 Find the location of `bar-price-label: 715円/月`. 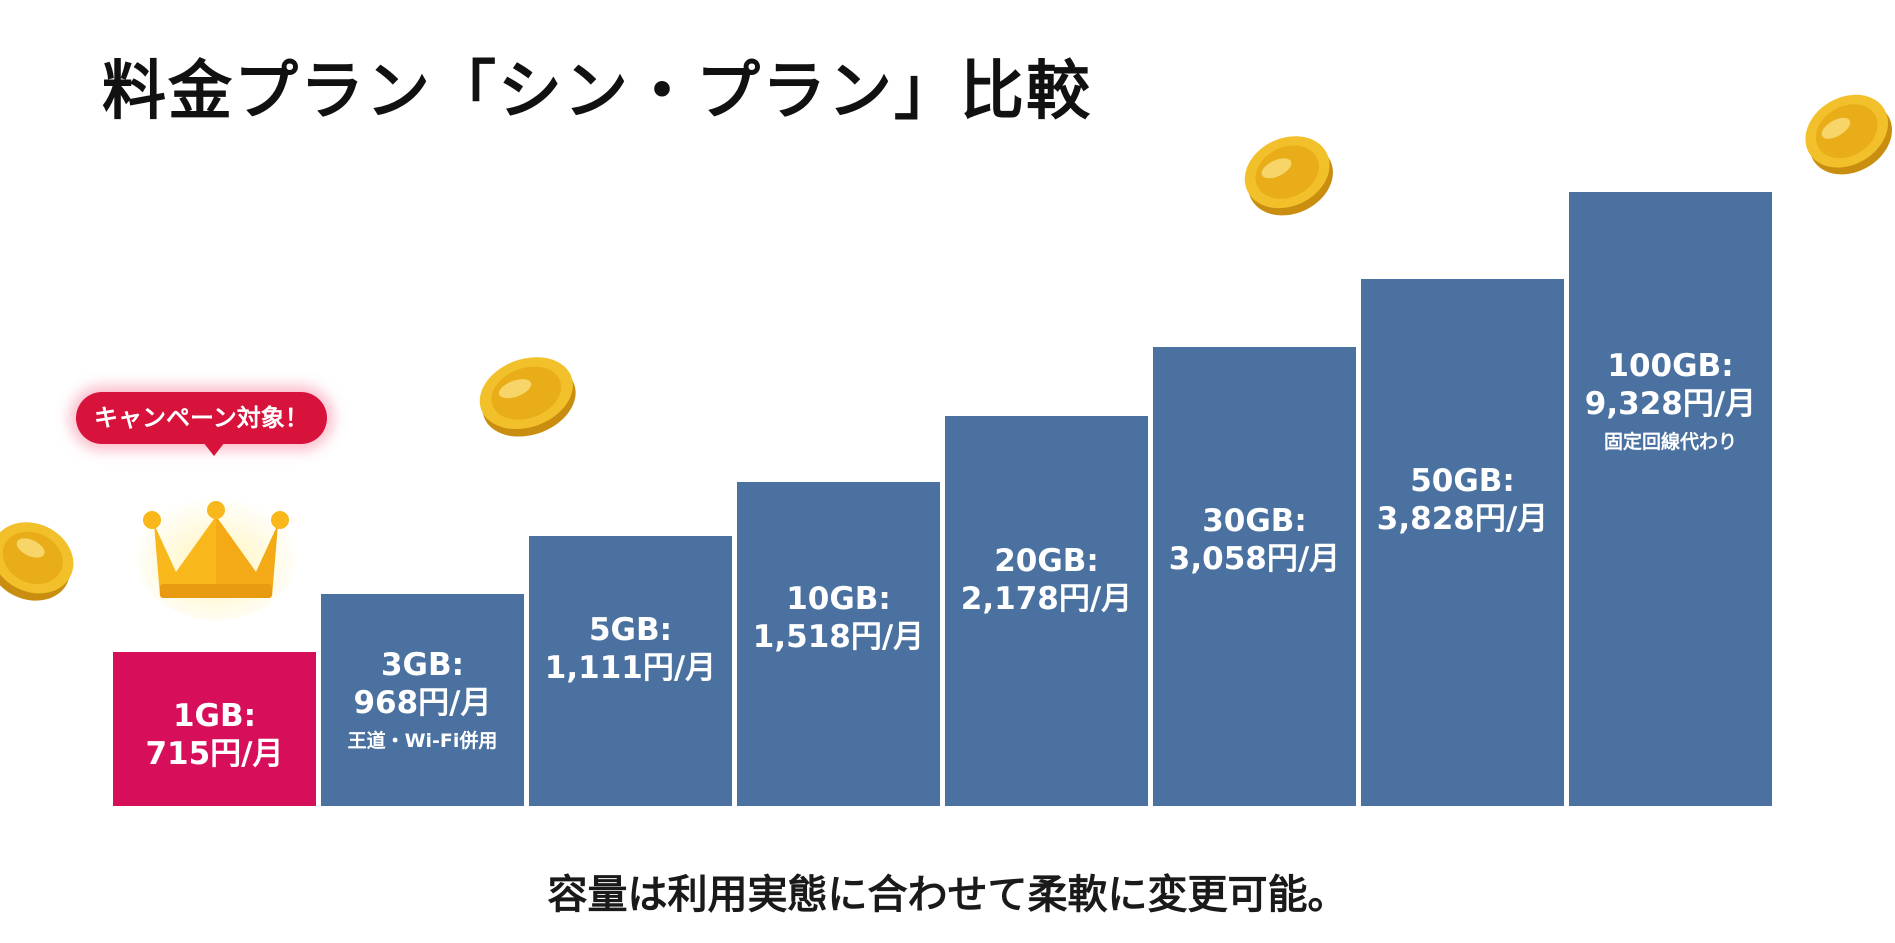

bar-price-label: 715円/月 is located at coordinates (214, 754).